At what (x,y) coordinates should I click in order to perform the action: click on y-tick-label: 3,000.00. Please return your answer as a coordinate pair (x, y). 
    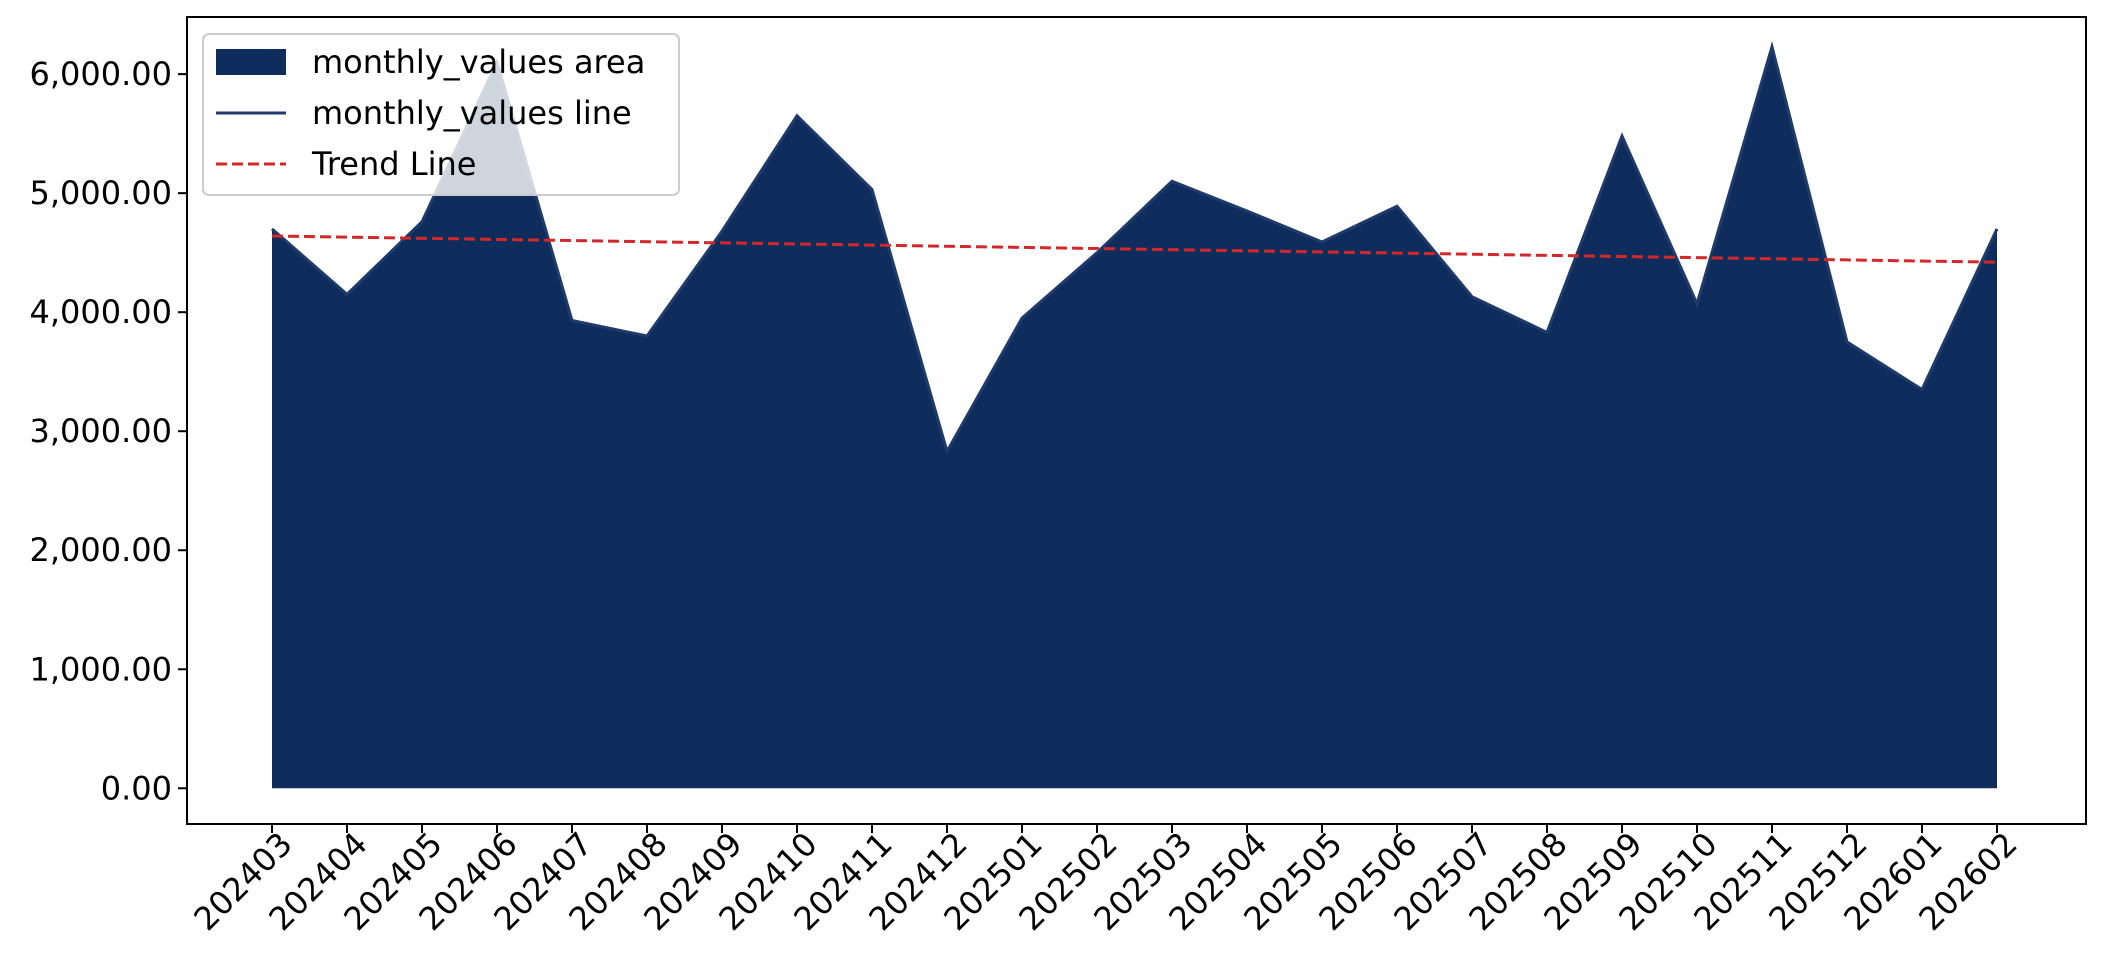
    Looking at the image, I should click on (101, 431).